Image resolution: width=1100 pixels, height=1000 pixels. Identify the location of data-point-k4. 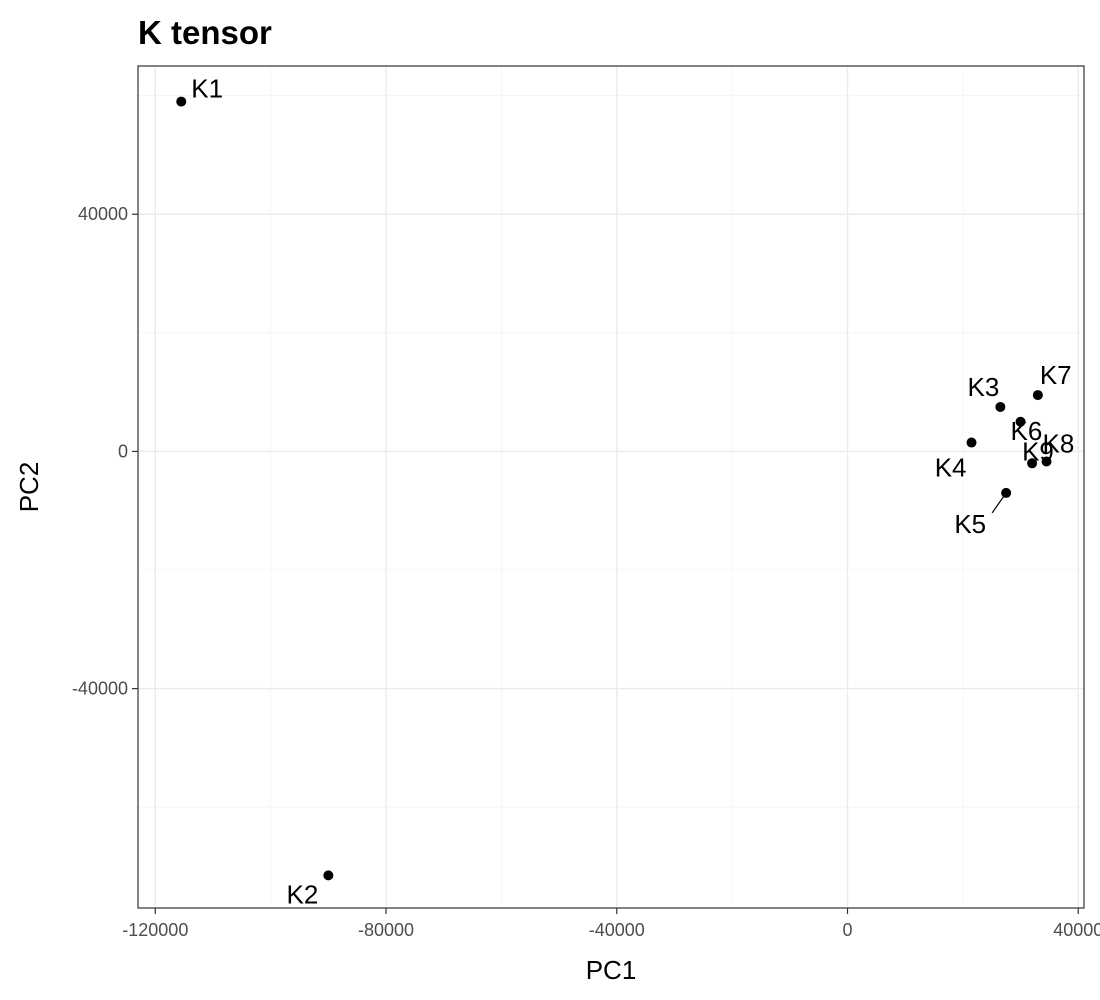
(971, 442).